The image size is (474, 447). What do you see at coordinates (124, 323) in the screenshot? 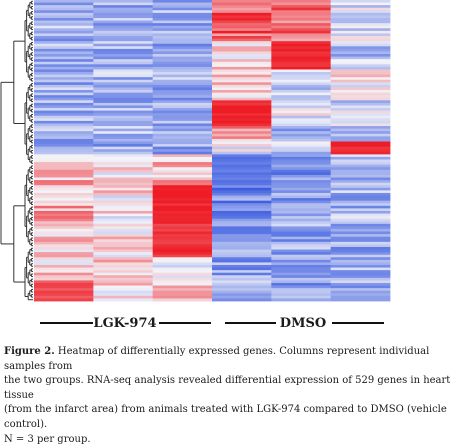
I see `group-label-lgk-974: LGK-974` at bounding box center [124, 323].